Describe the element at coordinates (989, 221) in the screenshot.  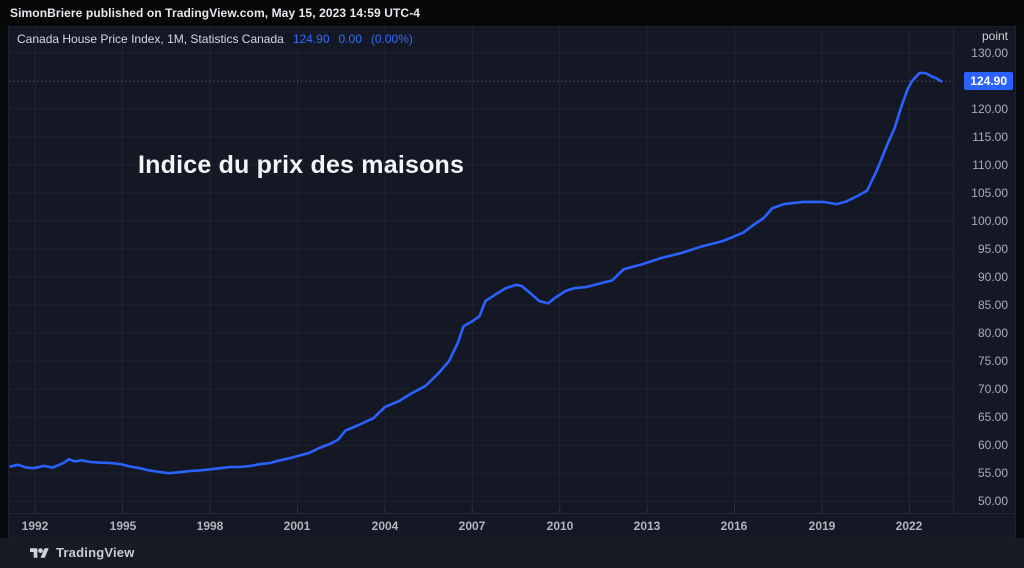
I see `y-axis-label: 100.00` at that location.